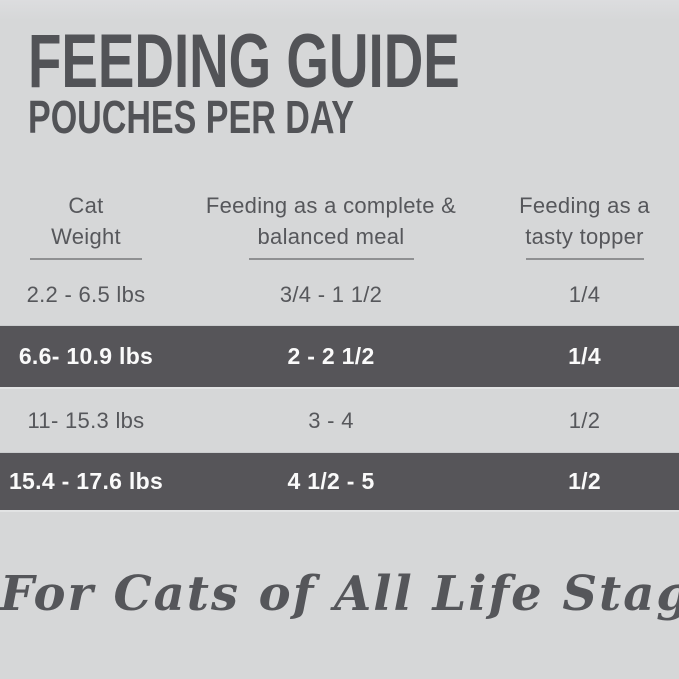 This screenshot has height=679, width=679. I want to click on cell-cat-weight: 15.4 - 17.6 lbs, so click(86, 481).